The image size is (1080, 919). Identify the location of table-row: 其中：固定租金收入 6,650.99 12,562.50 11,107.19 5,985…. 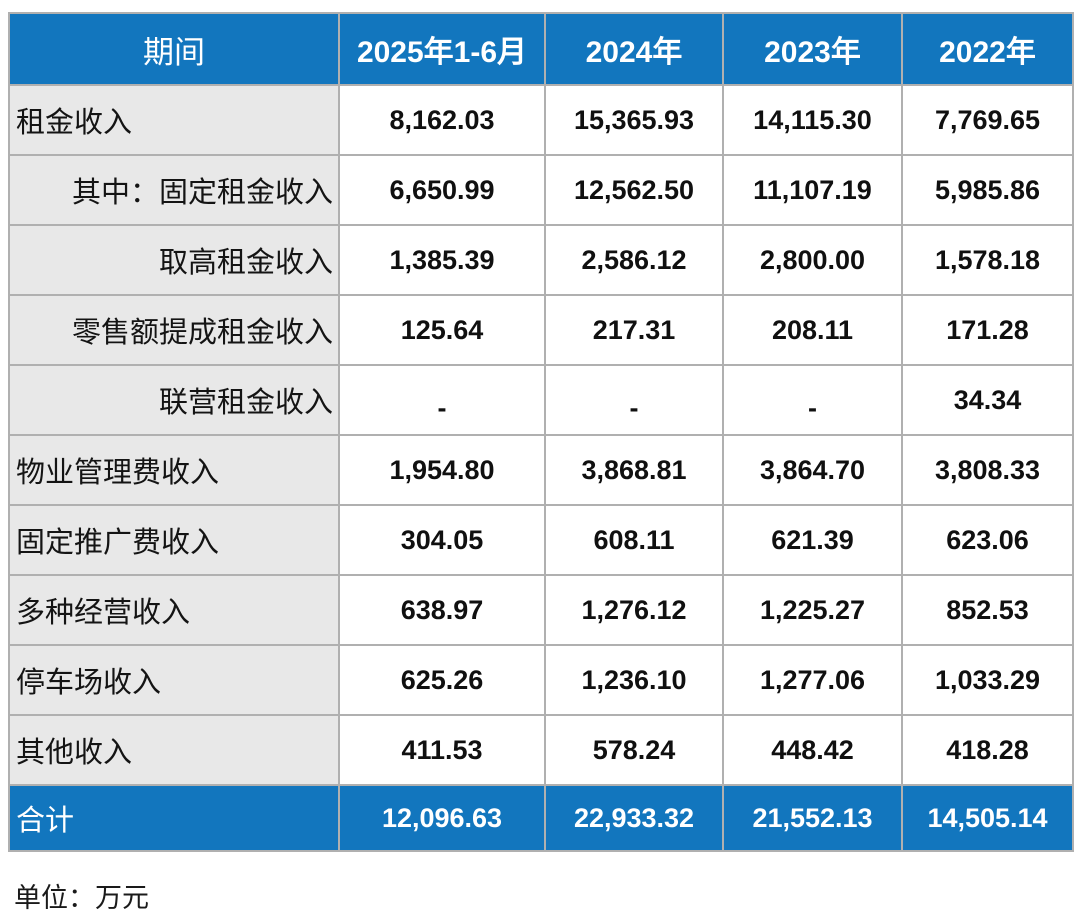
(541, 190).